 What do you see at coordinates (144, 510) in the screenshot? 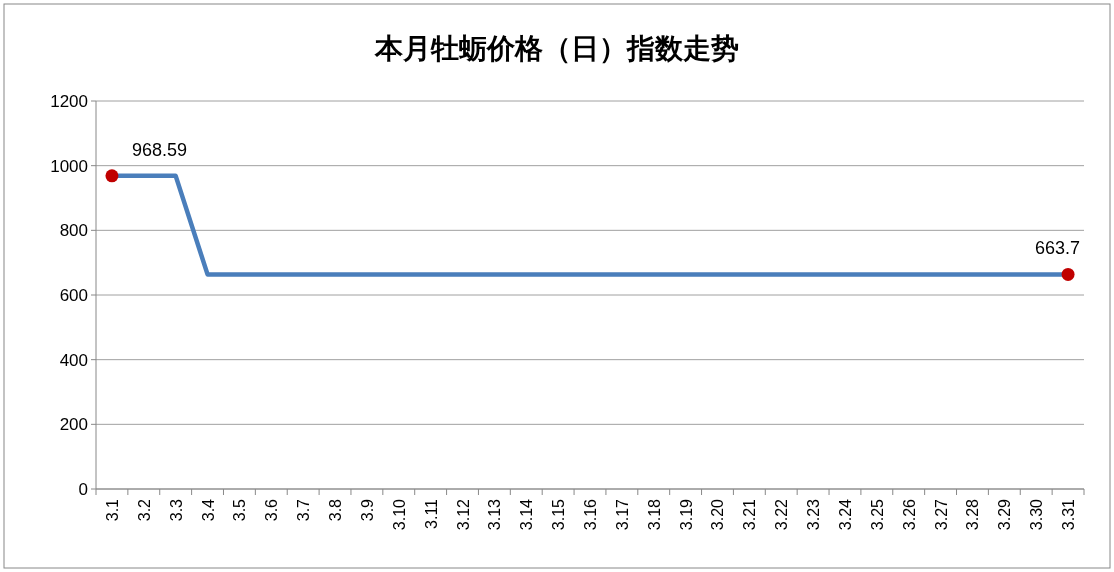
I see `x-tick-label: 3.2` at bounding box center [144, 510].